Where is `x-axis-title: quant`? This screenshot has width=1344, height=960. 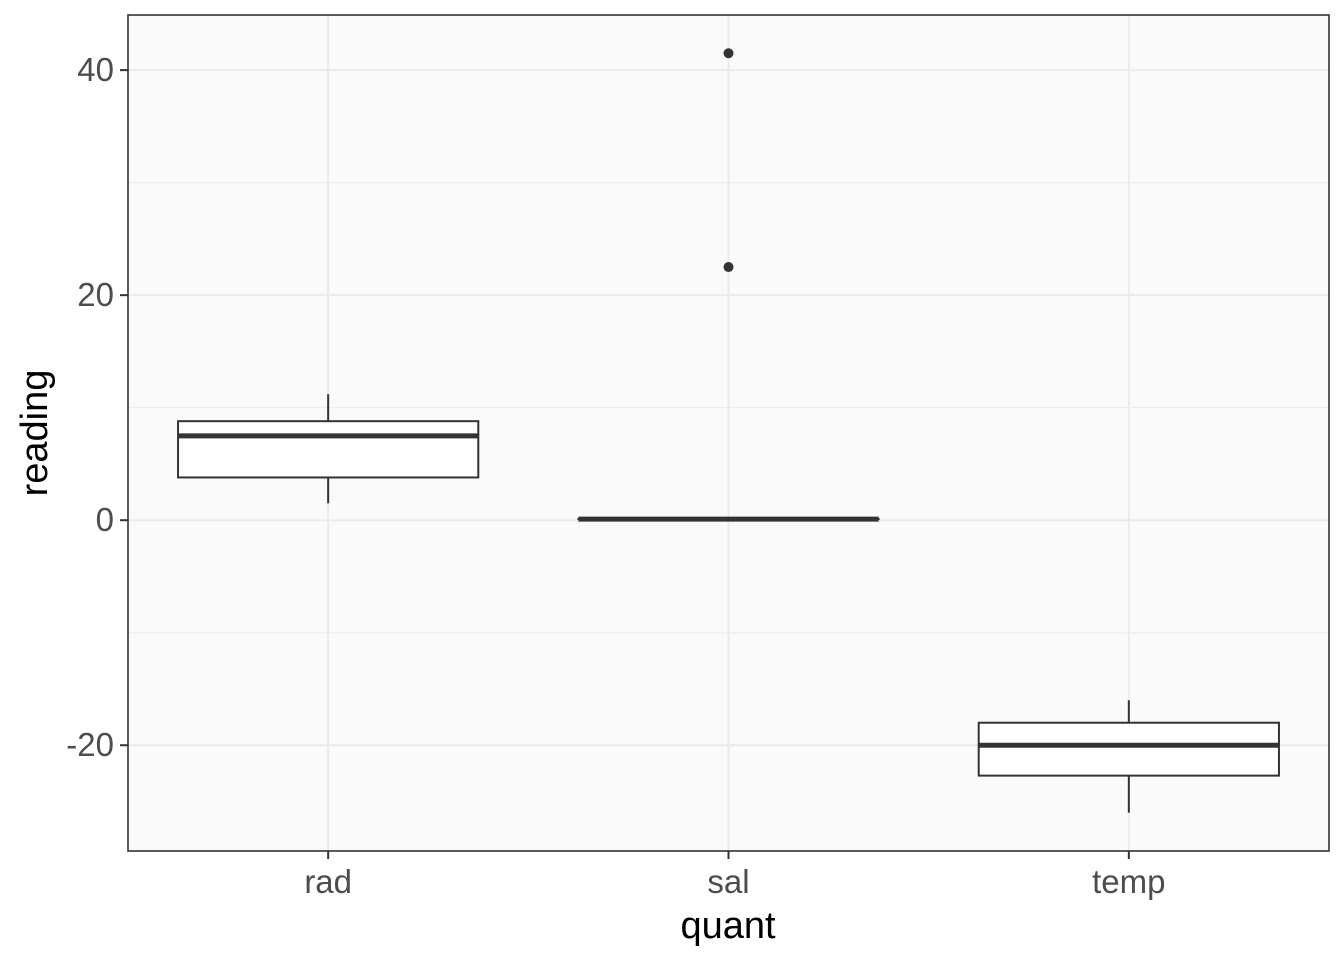 x-axis-title: quant is located at coordinates (728, 926).